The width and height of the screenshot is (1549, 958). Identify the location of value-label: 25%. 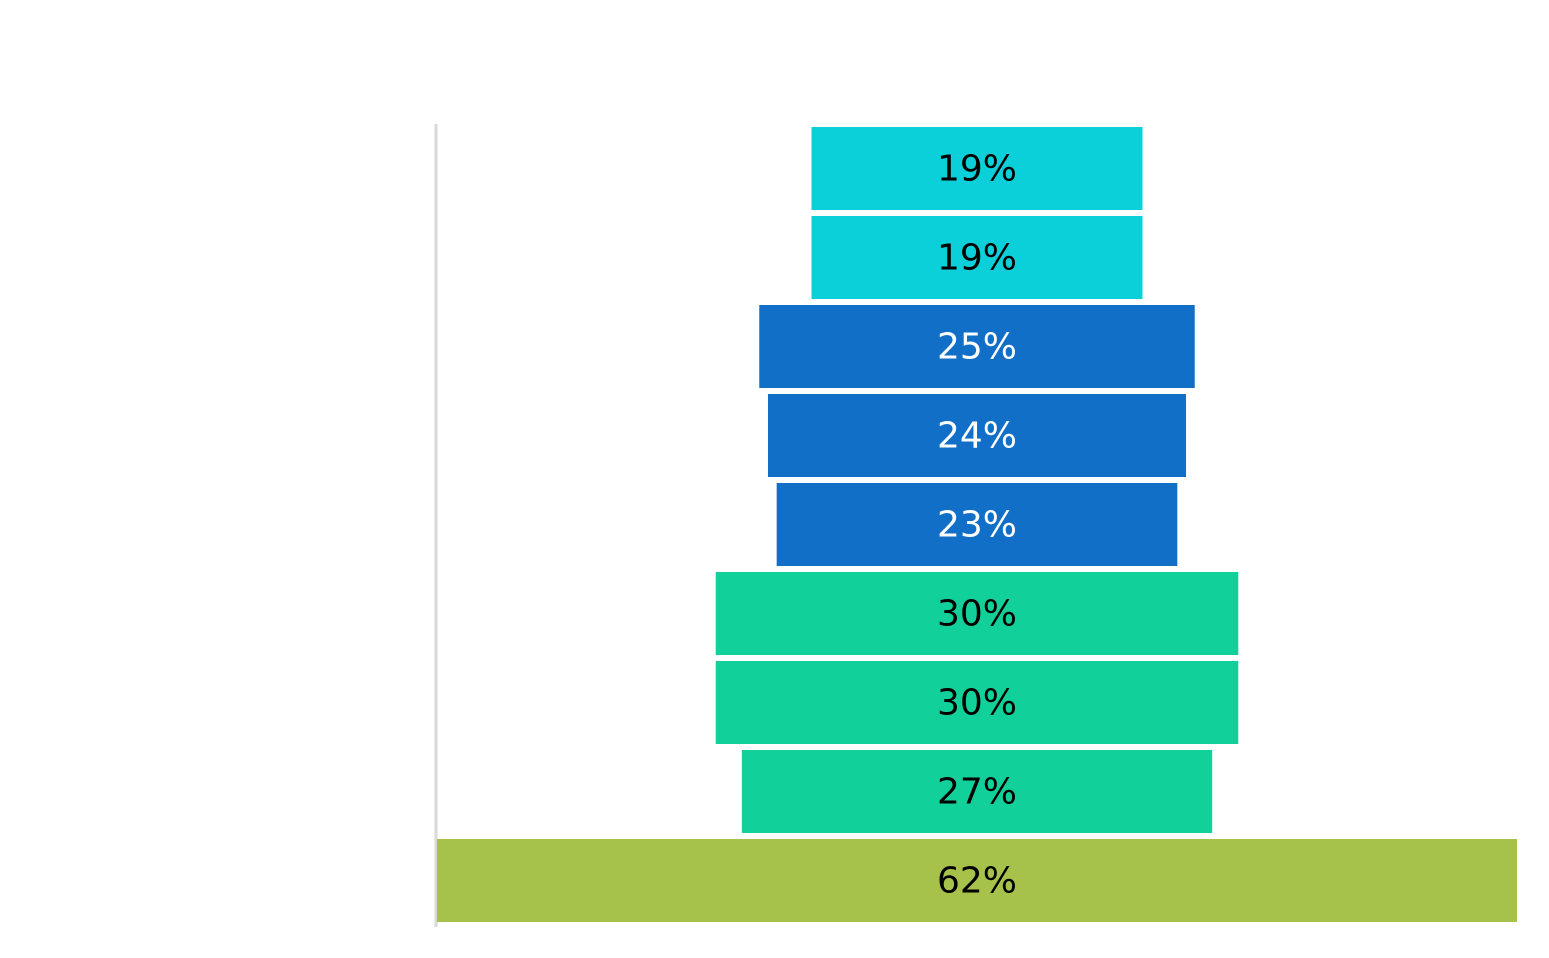
(977, 347).